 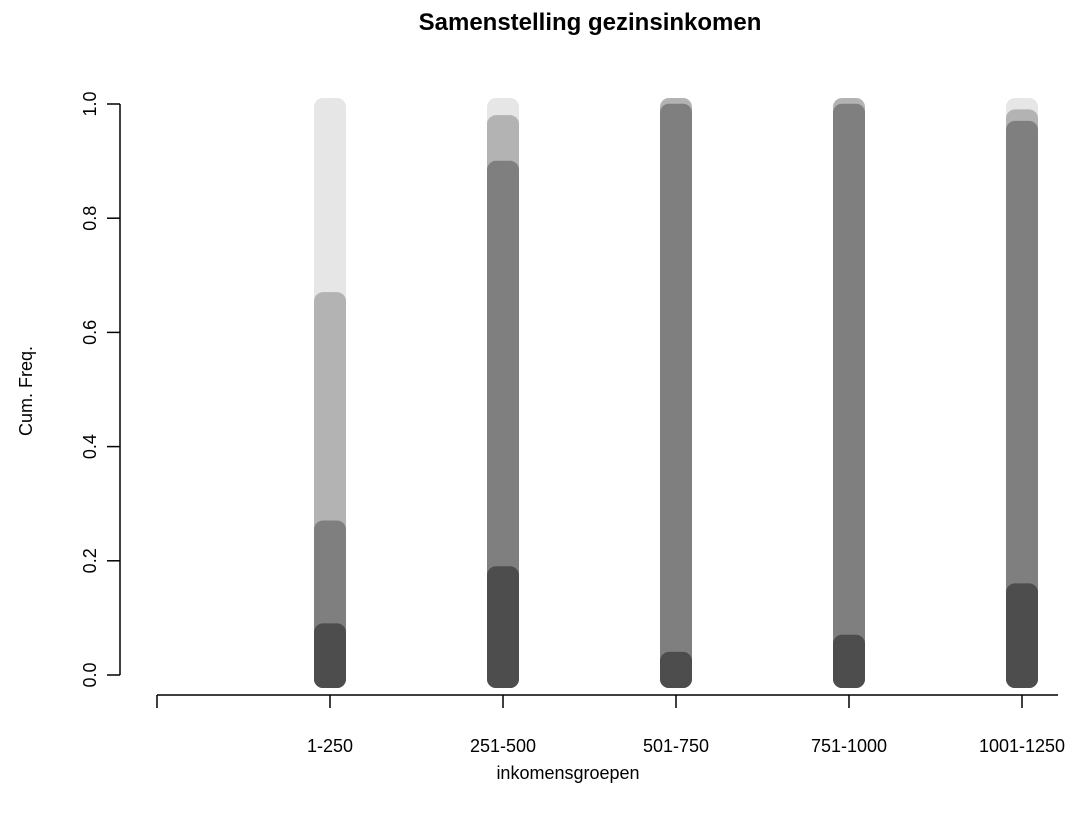 I want to click on y-ticks: 0.0 0.2 0.4 0.6 0.8 1.0, so click(x=100, y=389).